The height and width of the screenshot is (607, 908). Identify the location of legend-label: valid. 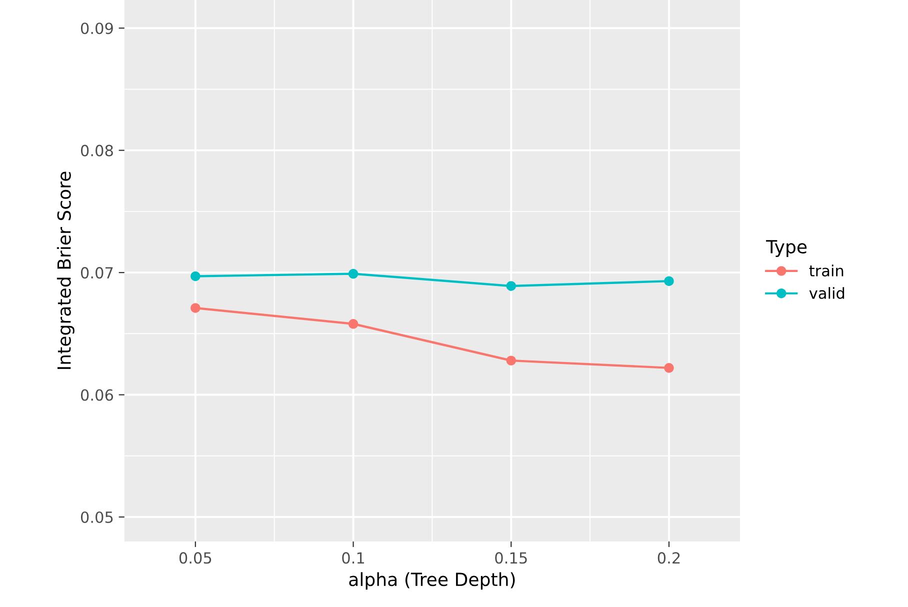
(826, 293).